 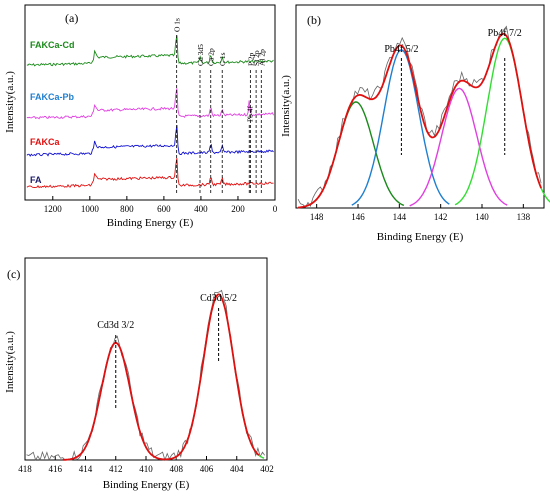 I want to click on panel-b-tick-label: 140, so click(x=482, y=217).